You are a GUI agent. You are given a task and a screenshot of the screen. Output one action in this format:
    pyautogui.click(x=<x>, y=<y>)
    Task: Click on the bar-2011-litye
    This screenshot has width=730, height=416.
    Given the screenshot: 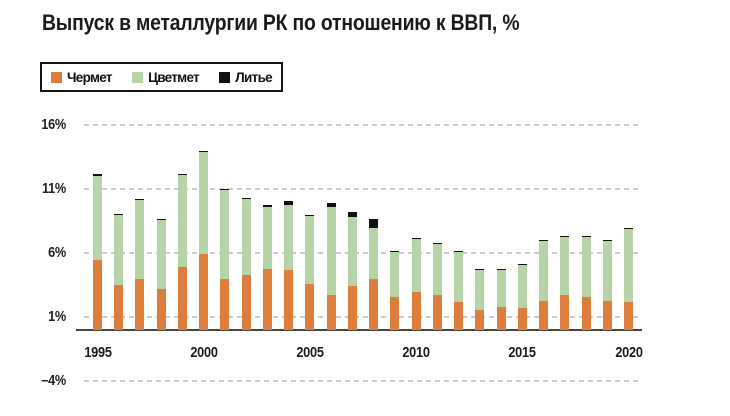 What is the action you would take?
    pyautogui.click(x=437, y=243)
    